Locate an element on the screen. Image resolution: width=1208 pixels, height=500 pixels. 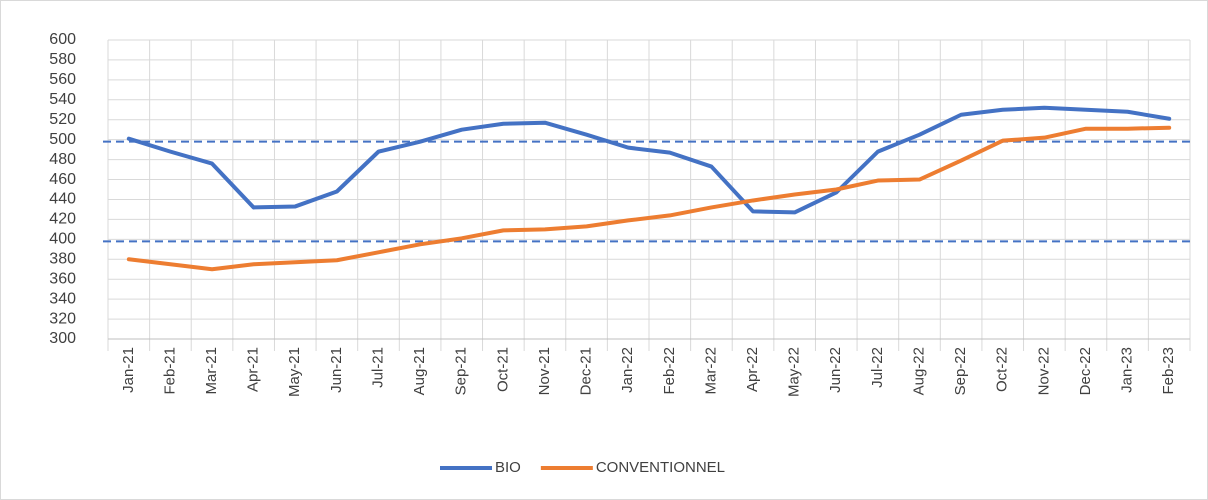
x-tick-label: Feb-22 is located at coordinates (669, 371).